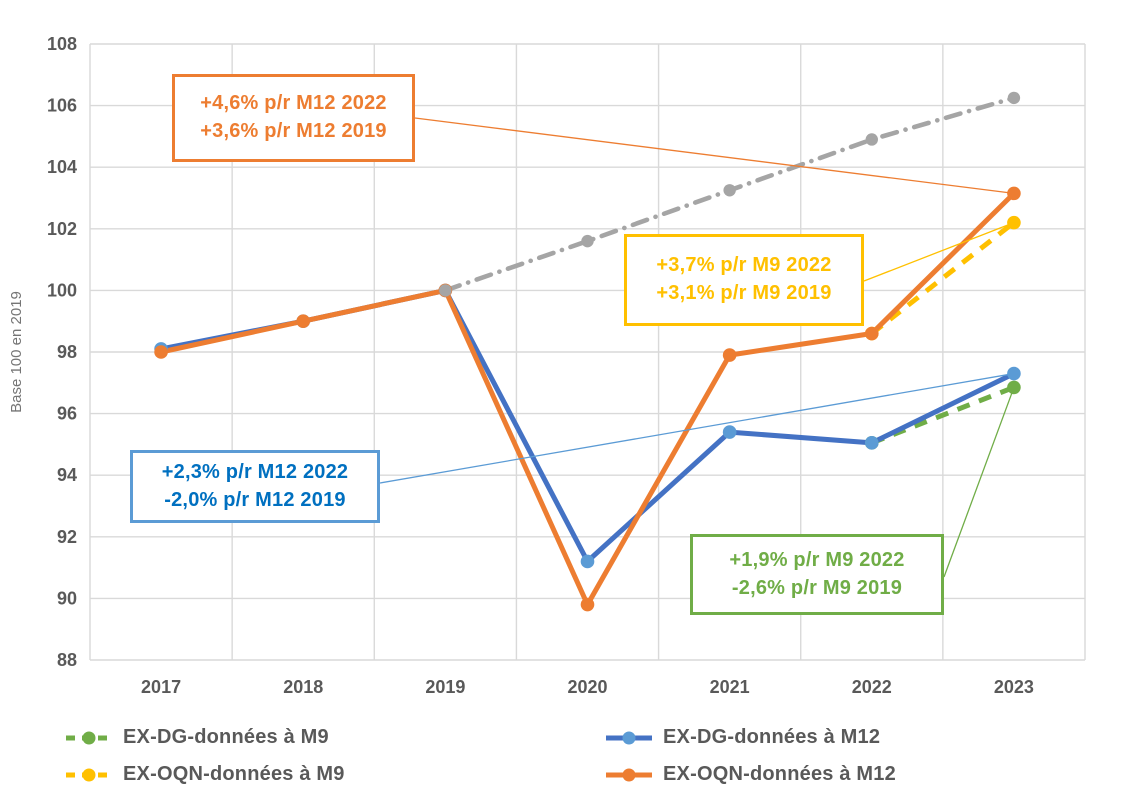 The image size is (1129, 801). Describe the element at coordinates (817, 559) in the screenshot. I see `annotation-text-line: +1,9% p/r M9 2022` at that location.